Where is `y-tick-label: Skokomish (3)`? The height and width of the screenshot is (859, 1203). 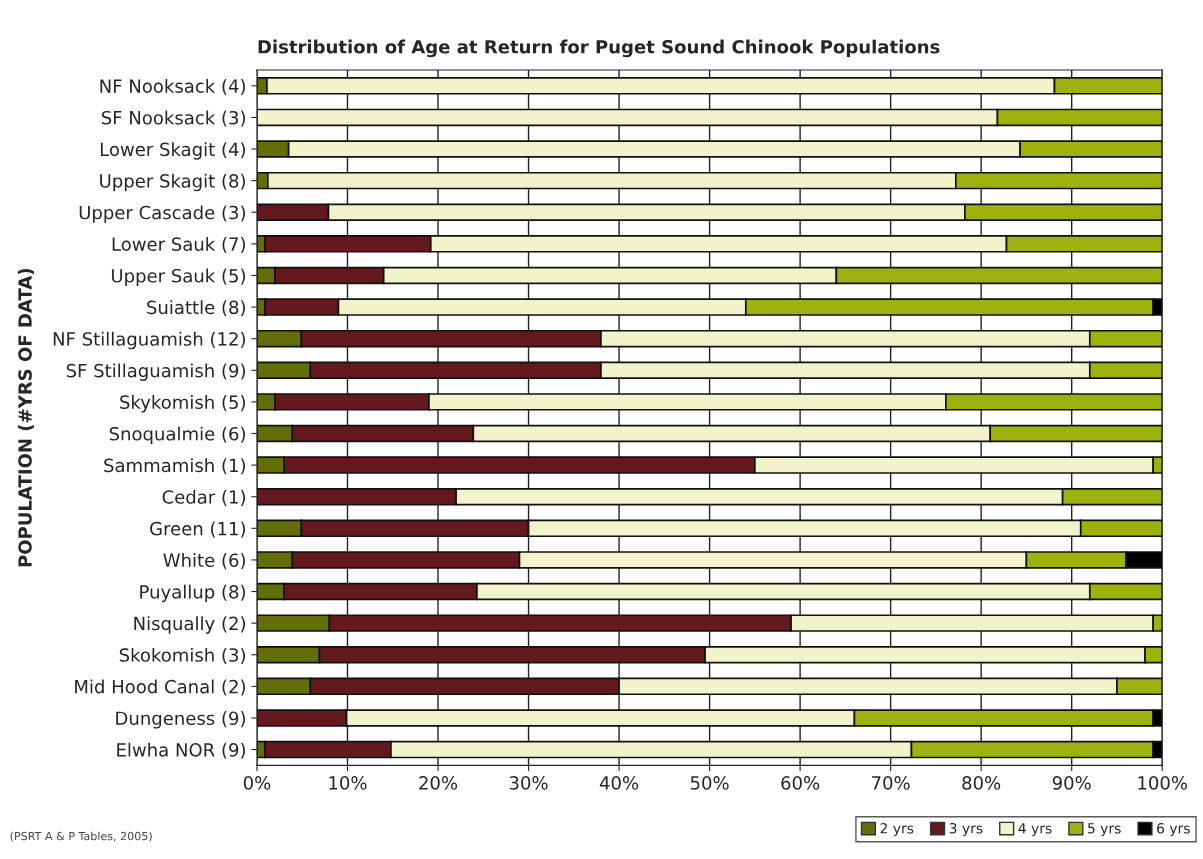 y-tick-label: Skokomish (3) is located at coordinates (182, 655).